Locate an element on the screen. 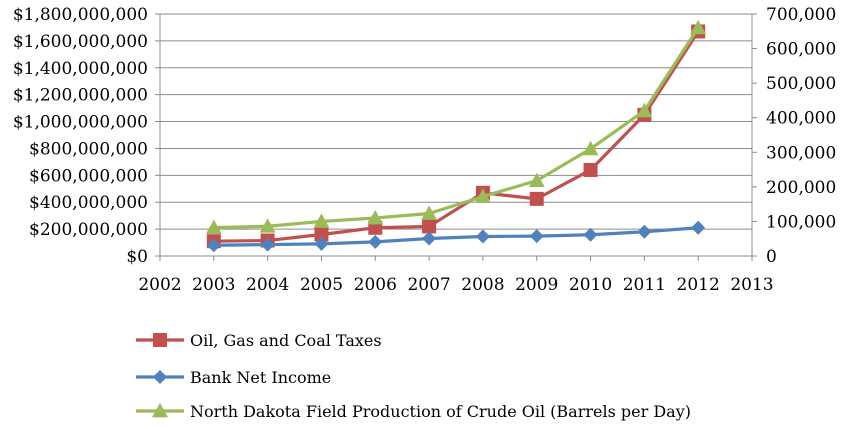 The height and width of the screenshot is (429, 850). series-line-bank is located at coordinates (456, 236).